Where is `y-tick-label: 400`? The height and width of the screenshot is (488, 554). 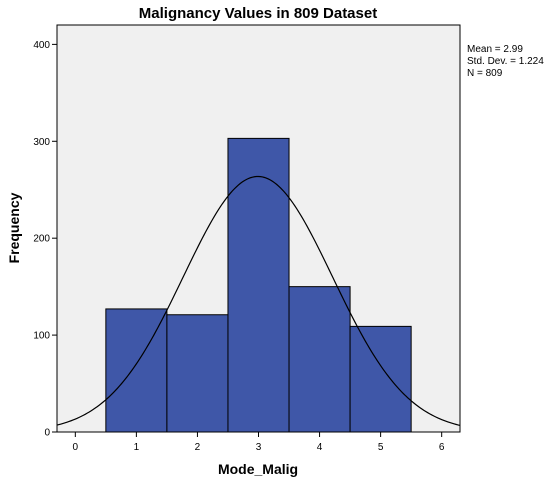 y-tick-label: 400 is located at coordinates (41, 45).